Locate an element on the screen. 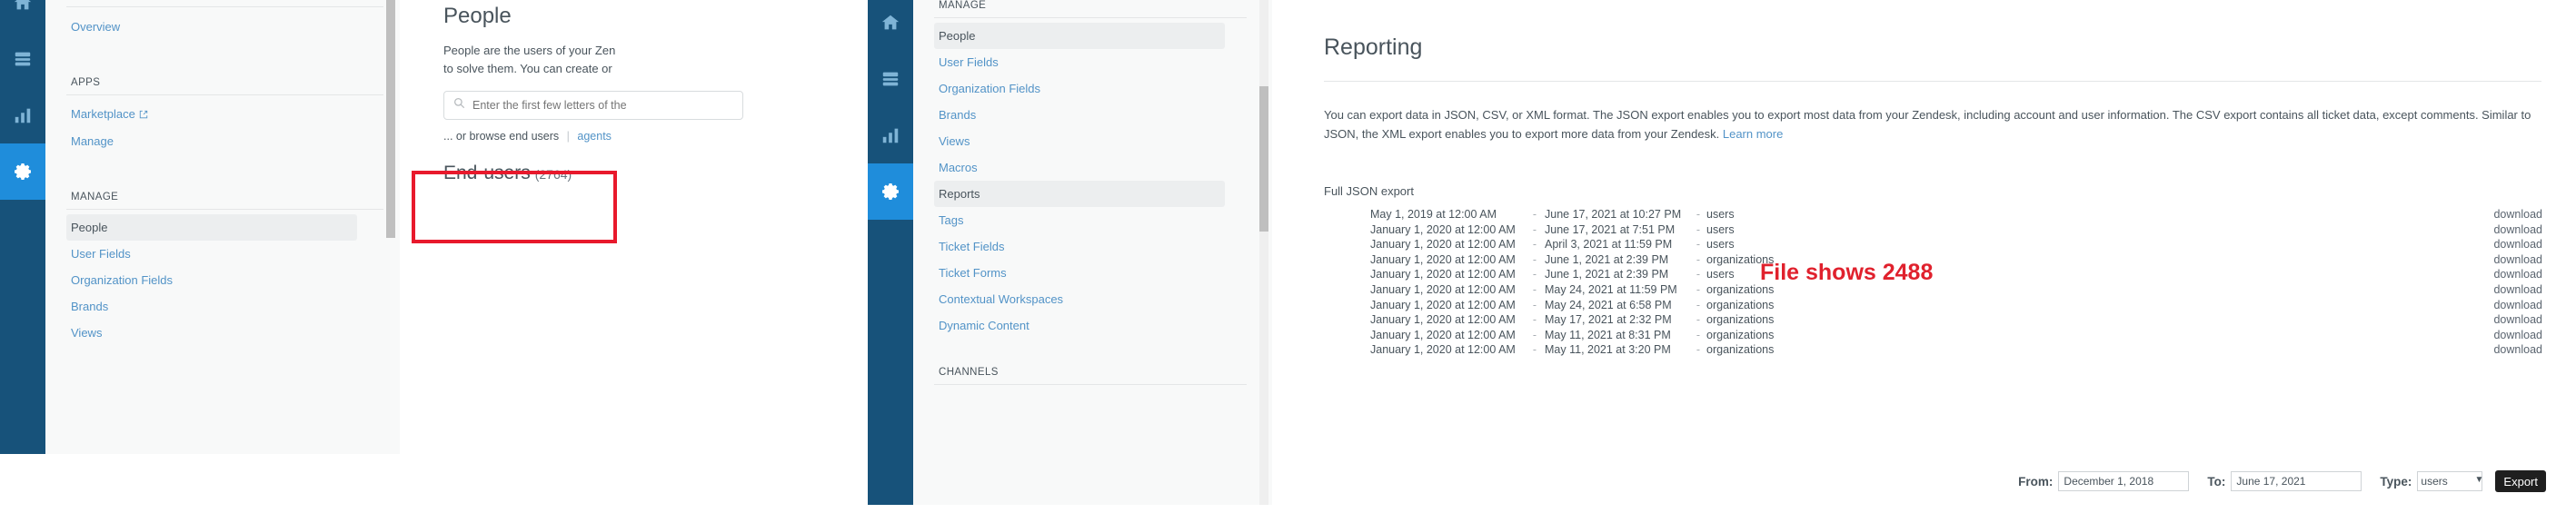  page-description-line2: to solve them. You can create or is located at coordinates (527, 68).